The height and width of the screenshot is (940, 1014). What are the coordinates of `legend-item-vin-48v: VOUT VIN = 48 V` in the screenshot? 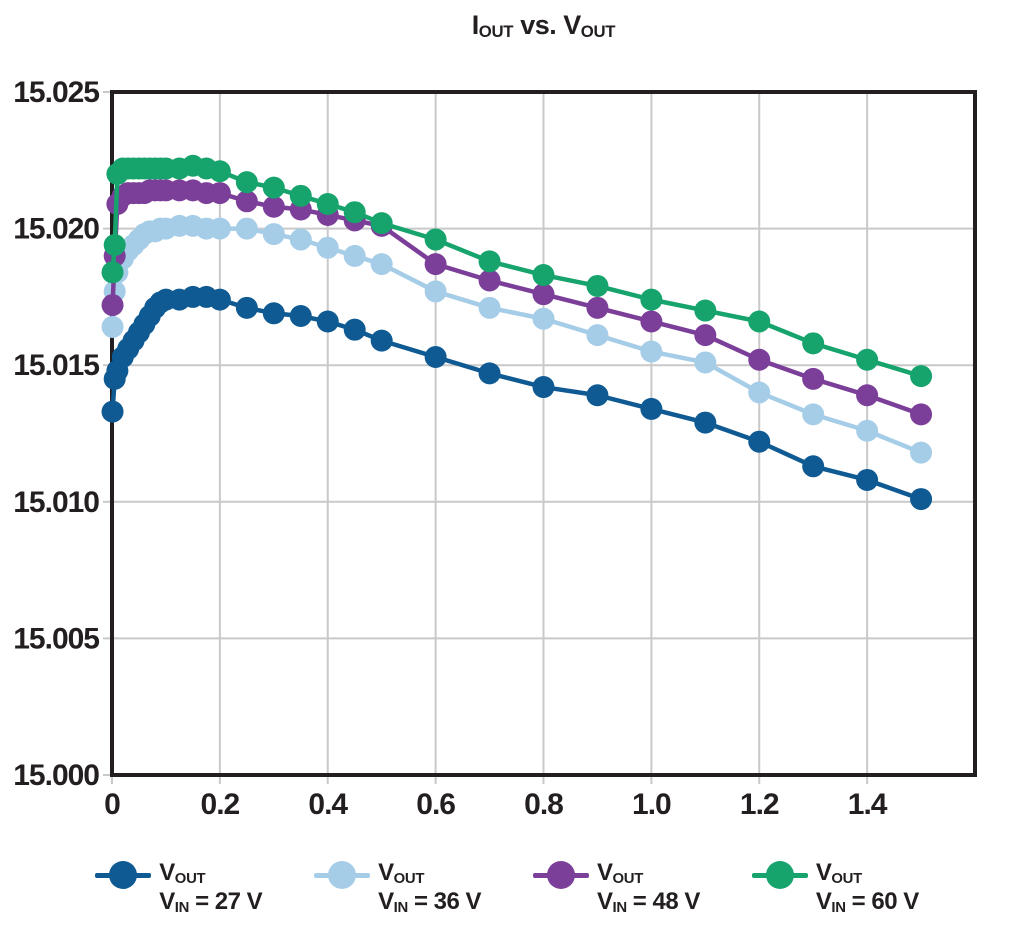 It's located at (616, 887).